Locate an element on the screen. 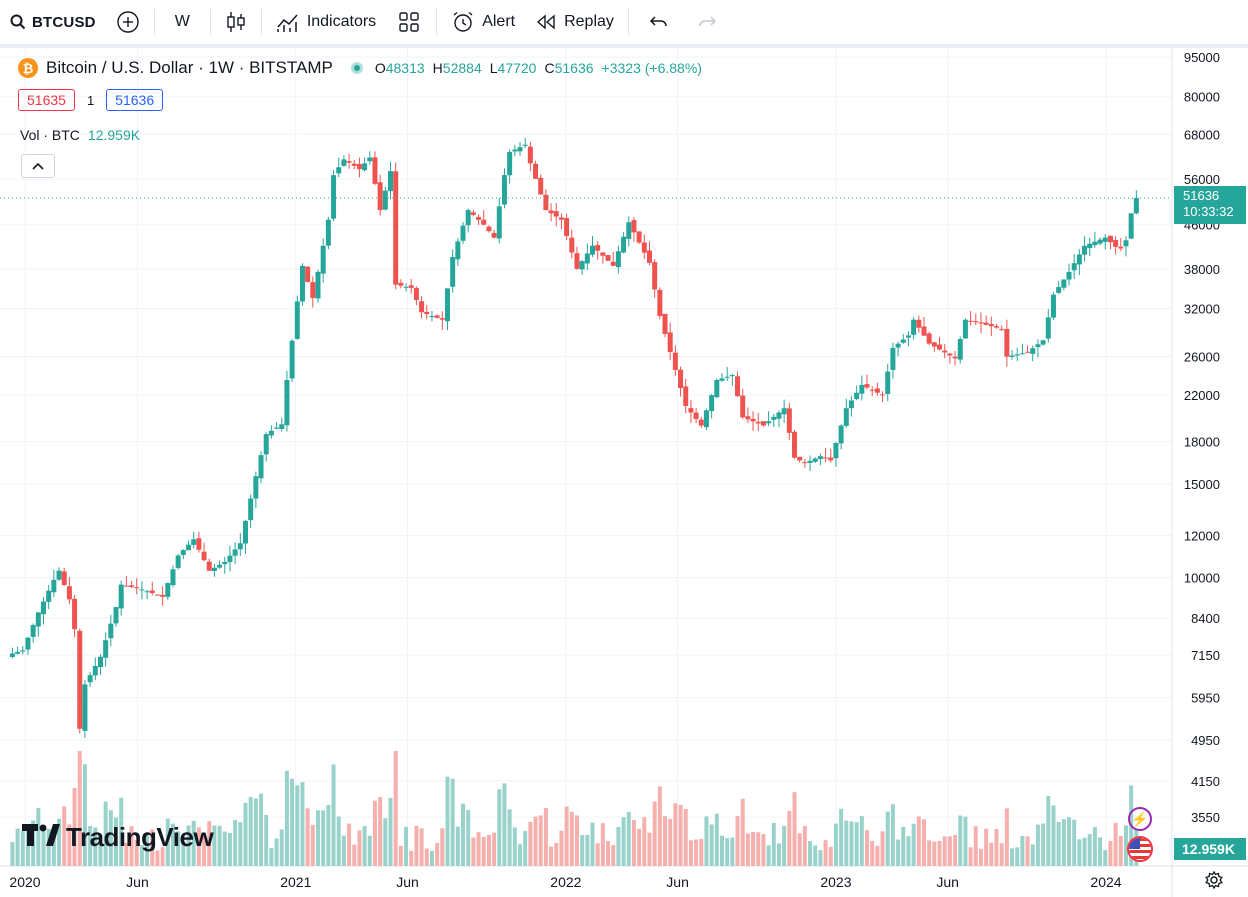 The width and height of the screenshot is (1248, 897). collapse-legend-button is located at coordinates (38, 166).